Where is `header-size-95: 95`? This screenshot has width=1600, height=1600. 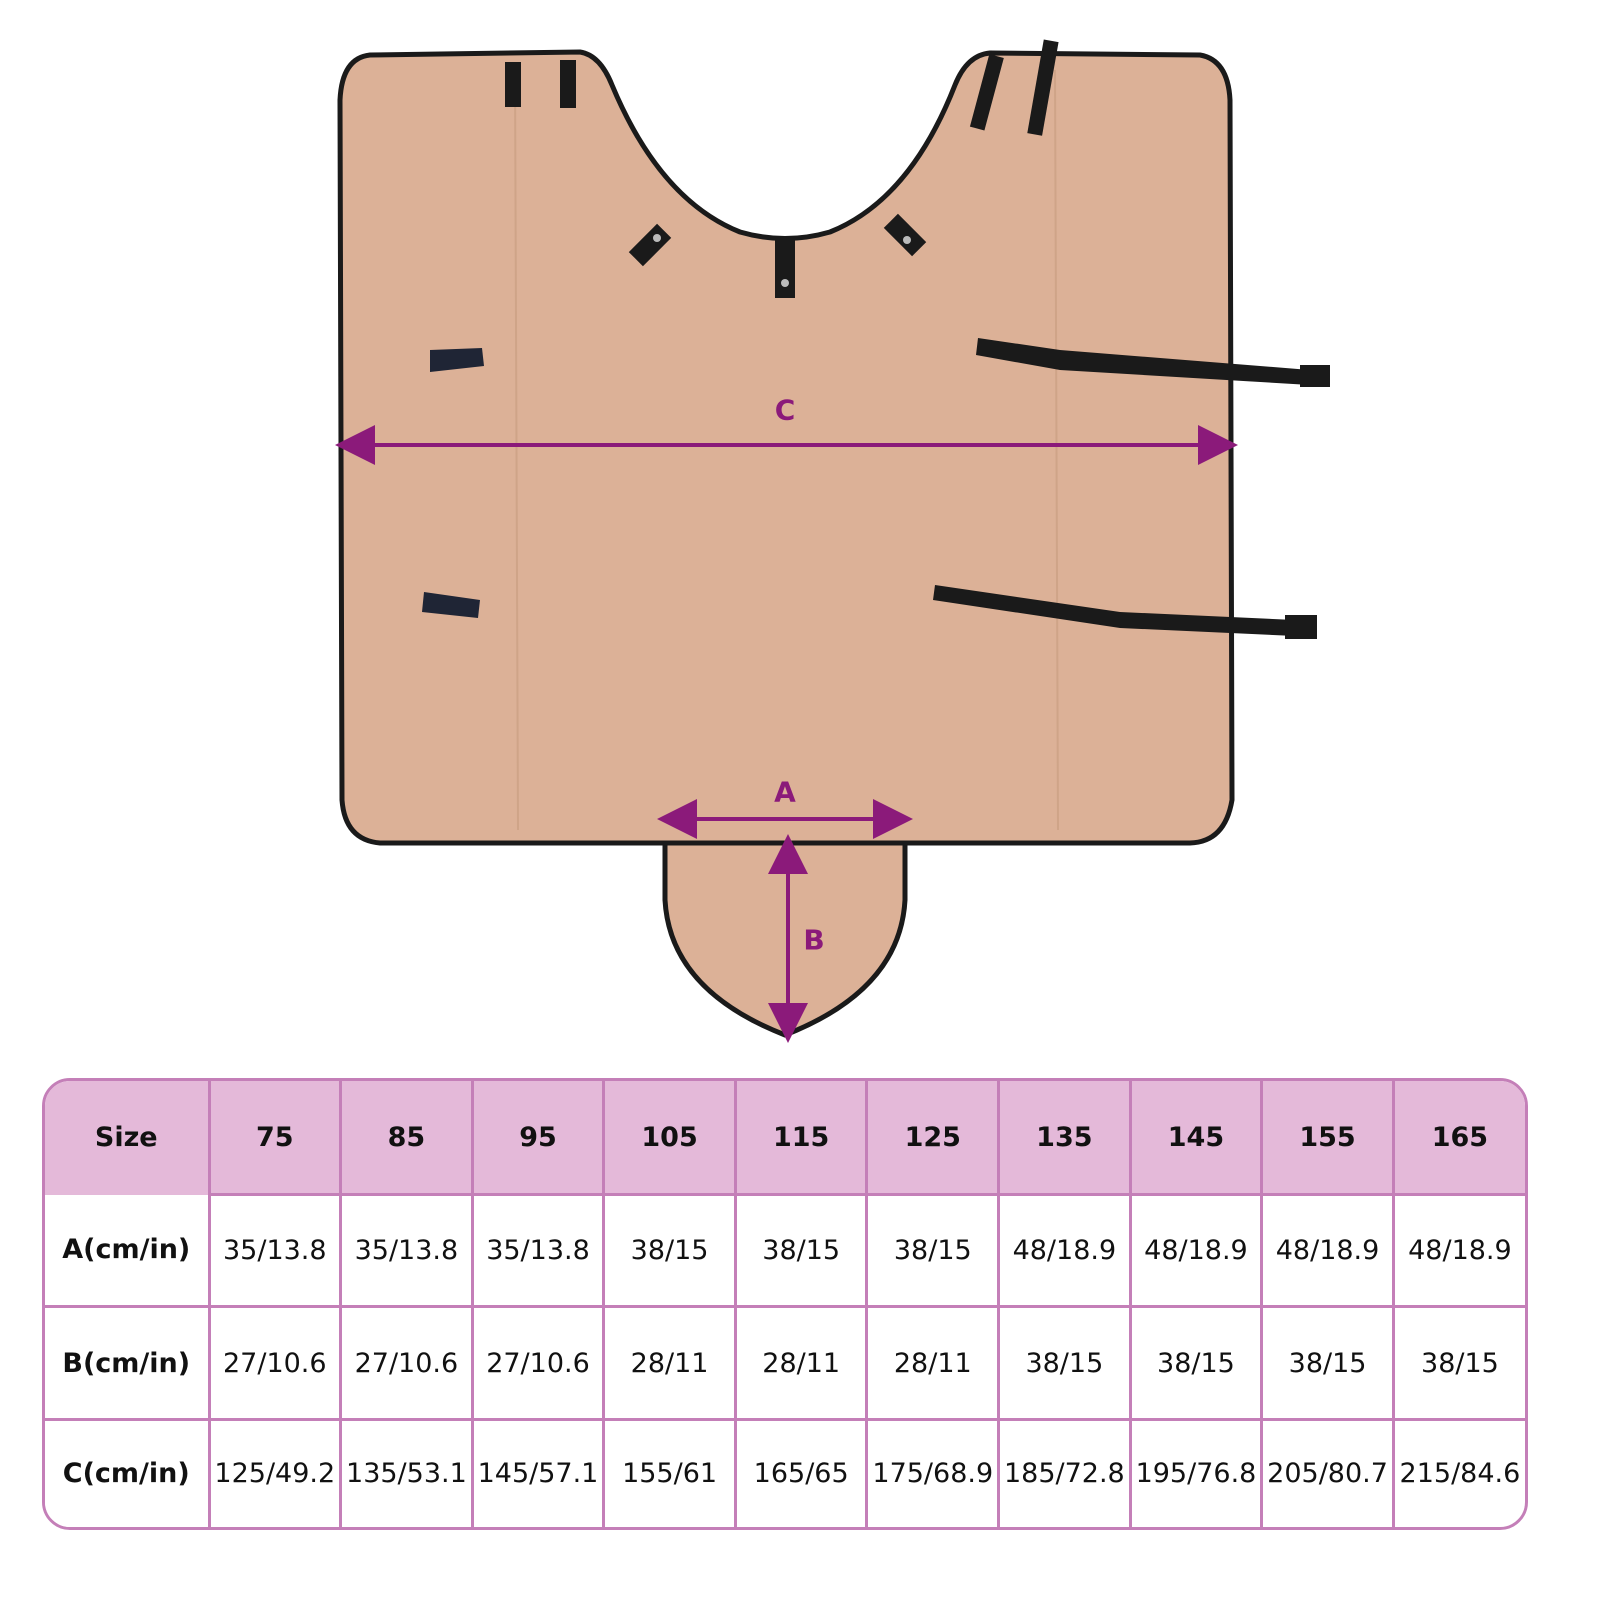 header-size-95: 95 is located at coordinates (538, 1138).